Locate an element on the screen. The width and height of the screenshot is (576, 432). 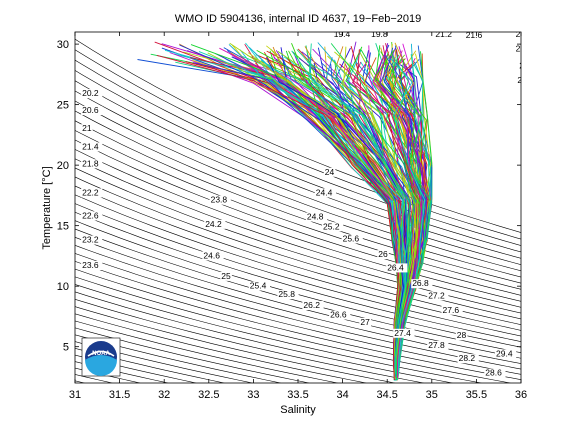
contour-label: 26.4 is located at coordinates (395, 267).